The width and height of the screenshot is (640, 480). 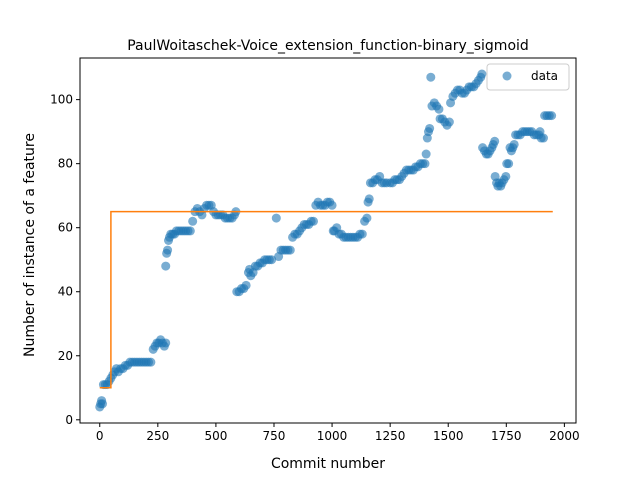 I want to click on y-tick-label: 60, so click(x=65, y=228).